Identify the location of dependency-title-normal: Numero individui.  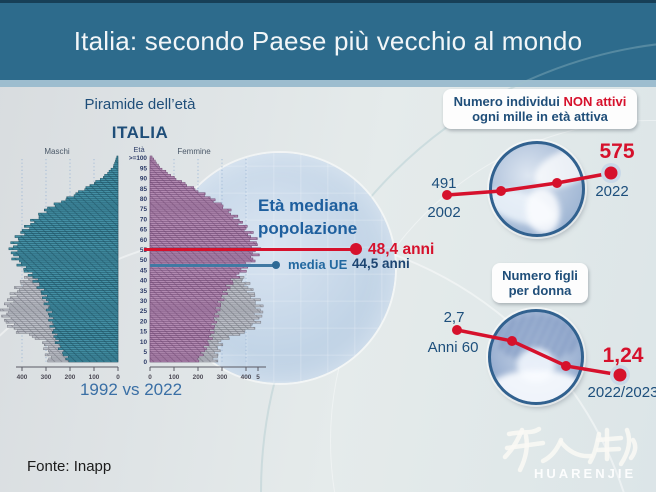
(508, 101).